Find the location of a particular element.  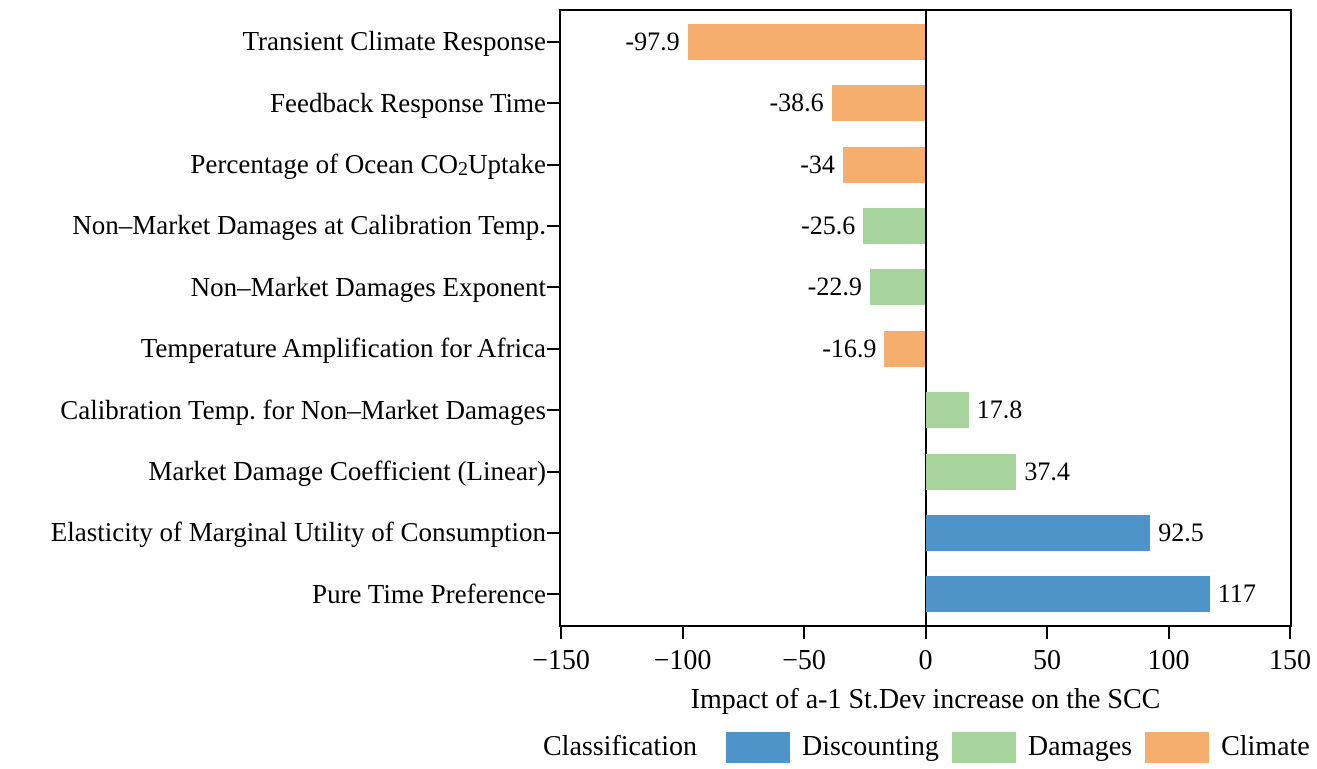

category-label: Percentage of Ocean CO 2 Uptake is located at coordinates (273, 165).